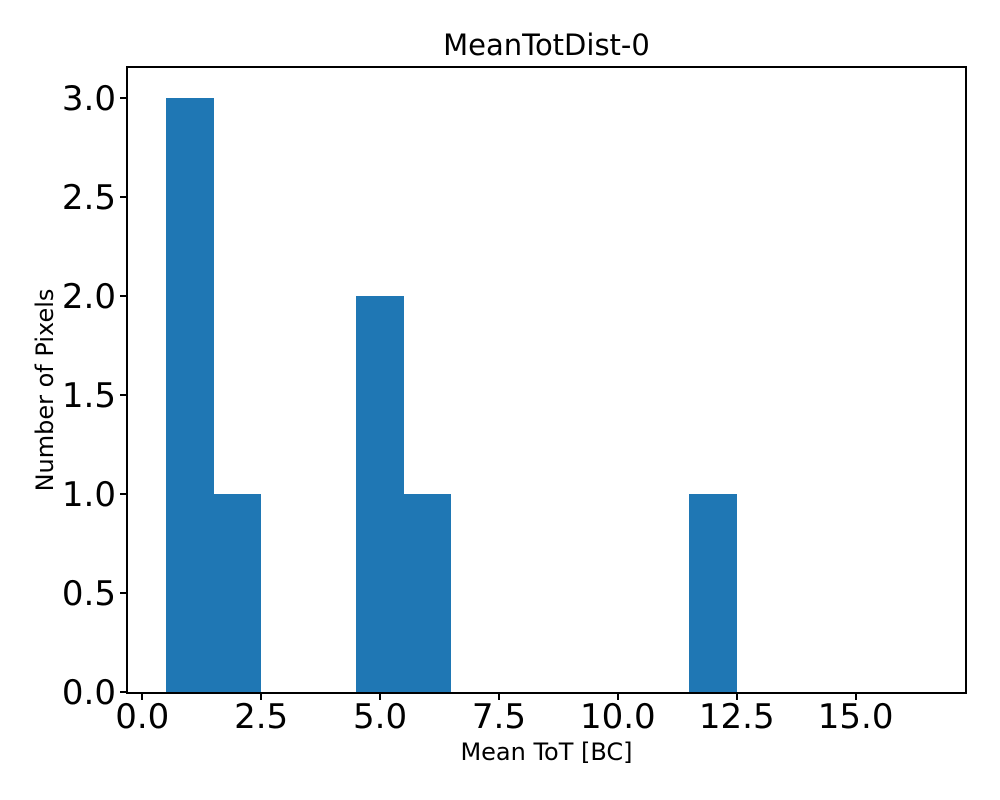 The width and height of the screenshot is (1000, 800). What do you see at coordinates (88, 494) in the screenshot?
I see `y-tick-label: 1.0` at bounding box center [88, 494].